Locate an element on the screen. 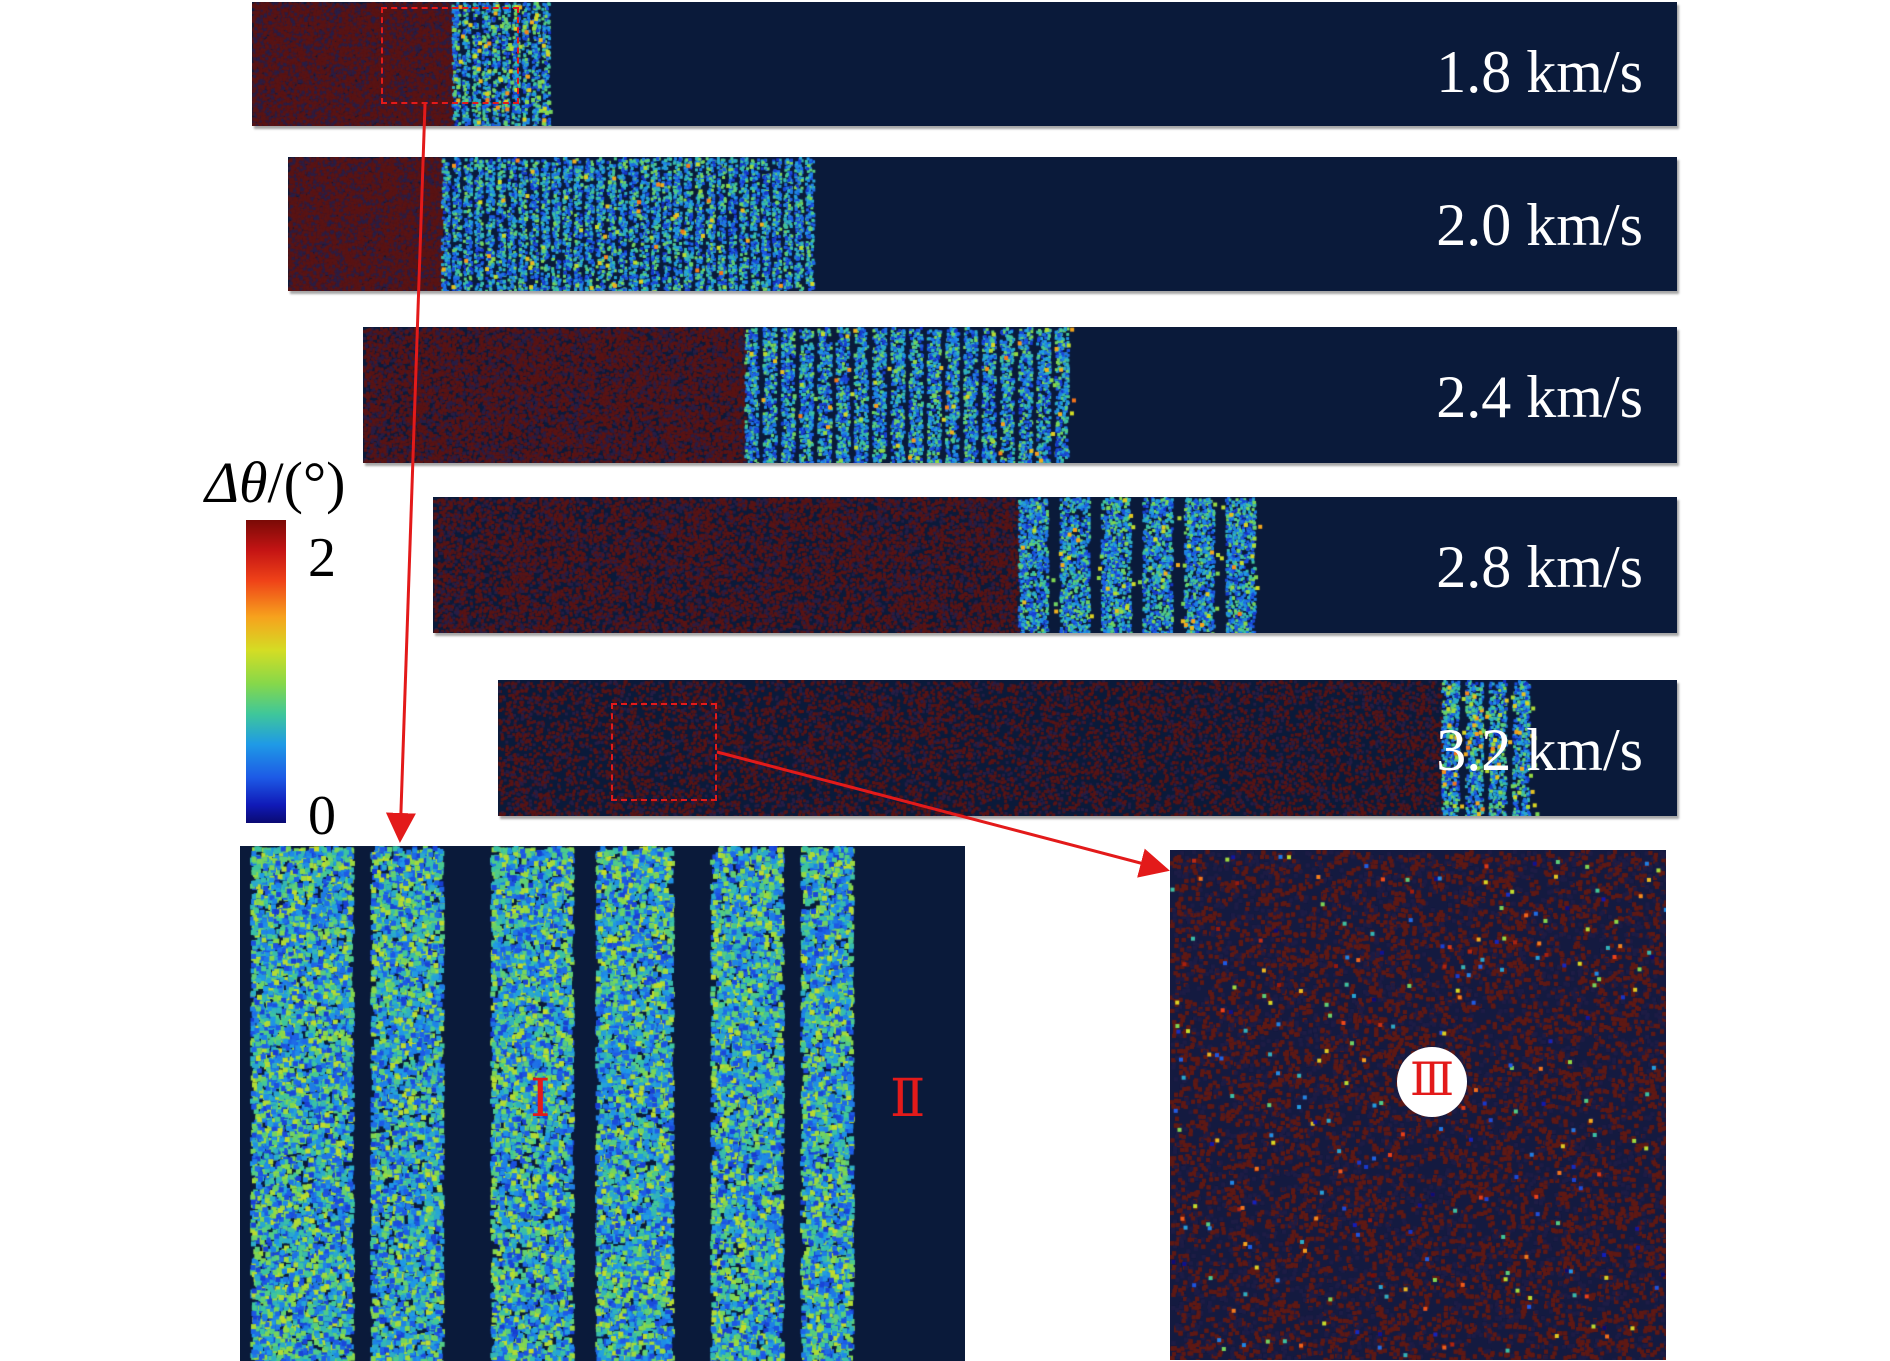  region-label-2: Ⅱ is located at coordinates (908, 1099).